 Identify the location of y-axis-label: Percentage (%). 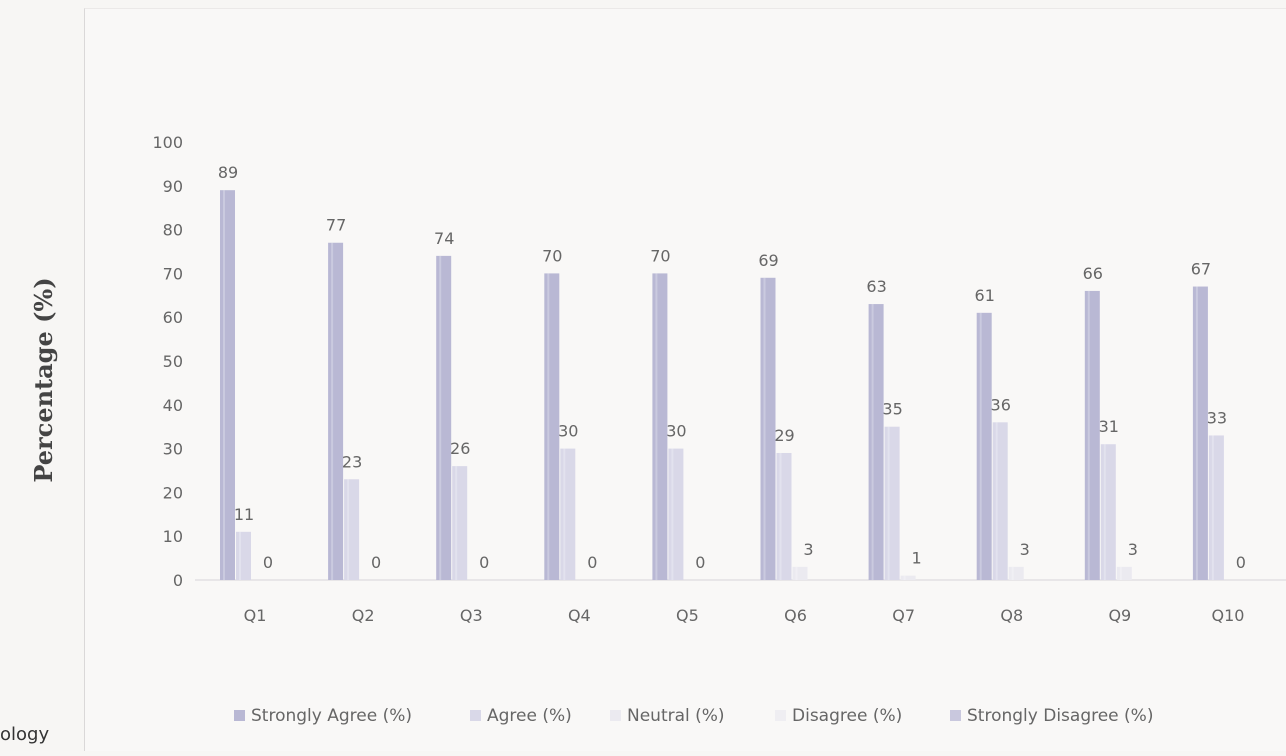
(43, 379).